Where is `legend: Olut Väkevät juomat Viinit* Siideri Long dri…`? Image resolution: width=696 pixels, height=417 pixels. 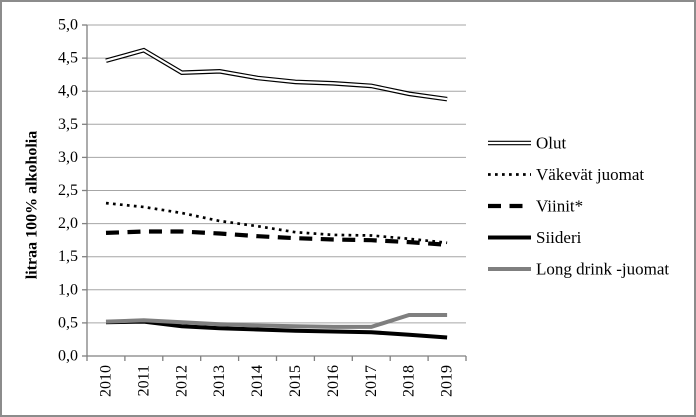
legend: Olut Väkevät juomat Viinit* Siideri Long dri… is located at coordinates (578, 206).